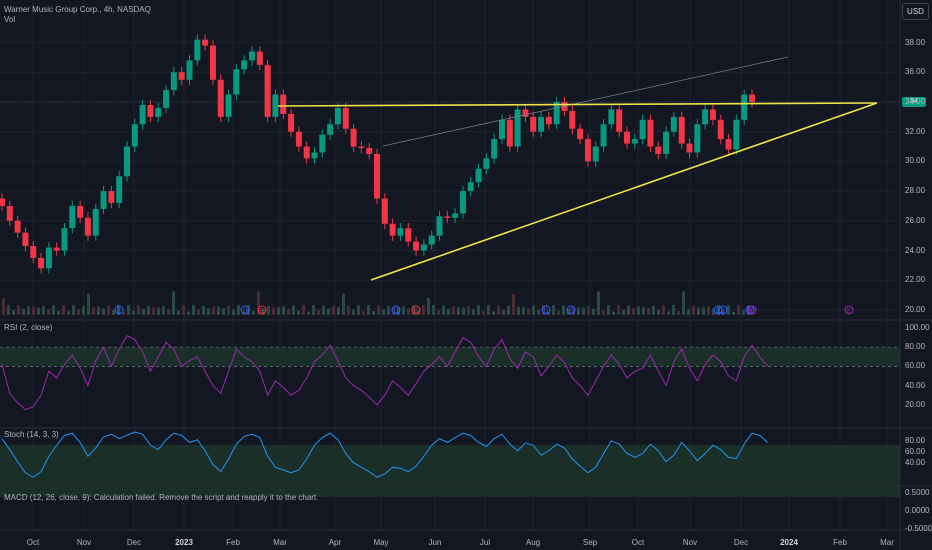 The width and height of the screenshot is (932, 550). I want to click on currency-button: USD, so click(915, 11).